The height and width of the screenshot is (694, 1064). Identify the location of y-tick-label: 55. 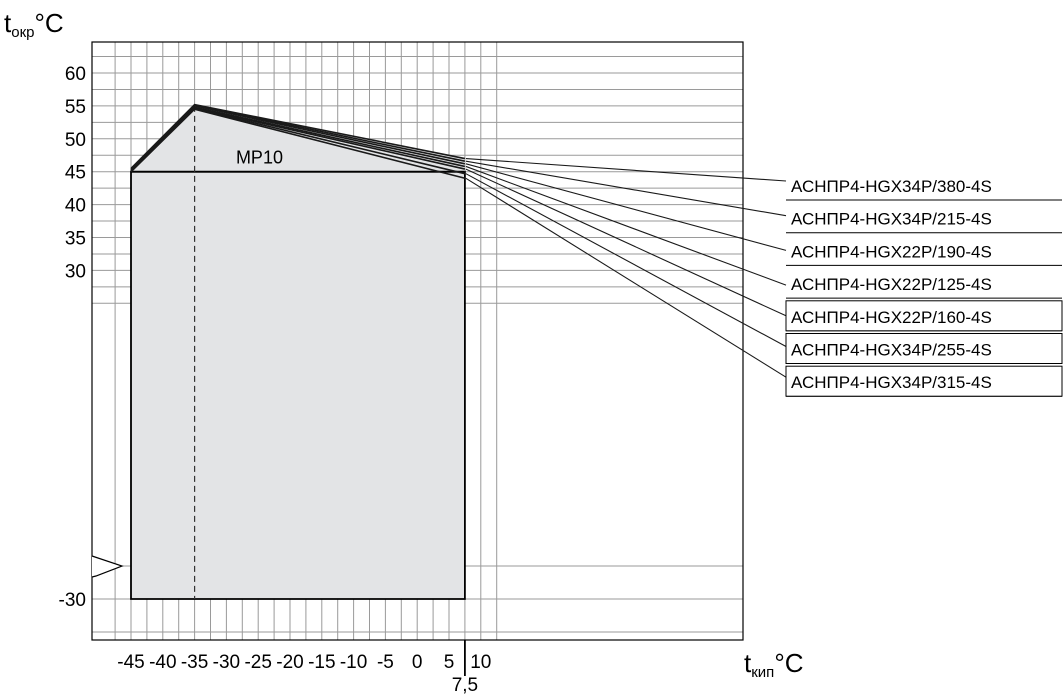
(75, 107).